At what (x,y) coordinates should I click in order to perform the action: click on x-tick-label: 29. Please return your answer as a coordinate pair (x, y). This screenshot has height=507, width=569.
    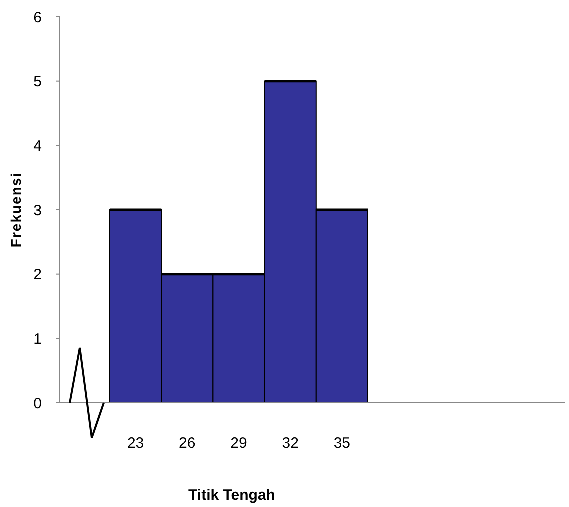
    Looking at the image, I should click on (239, 443).